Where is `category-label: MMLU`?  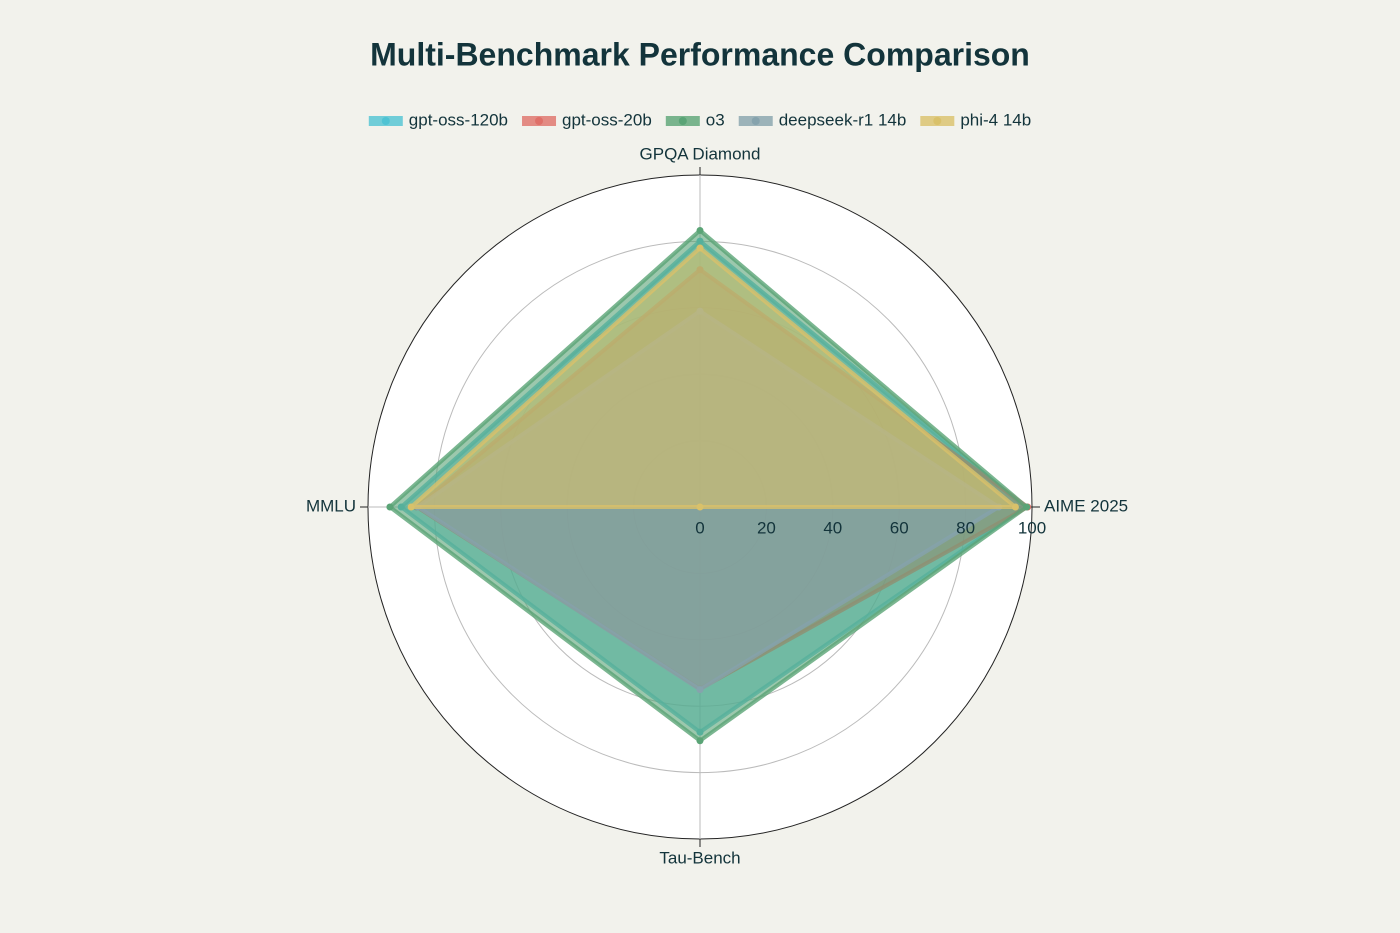
category-label: MMLU is located at coordinates (331, 505).